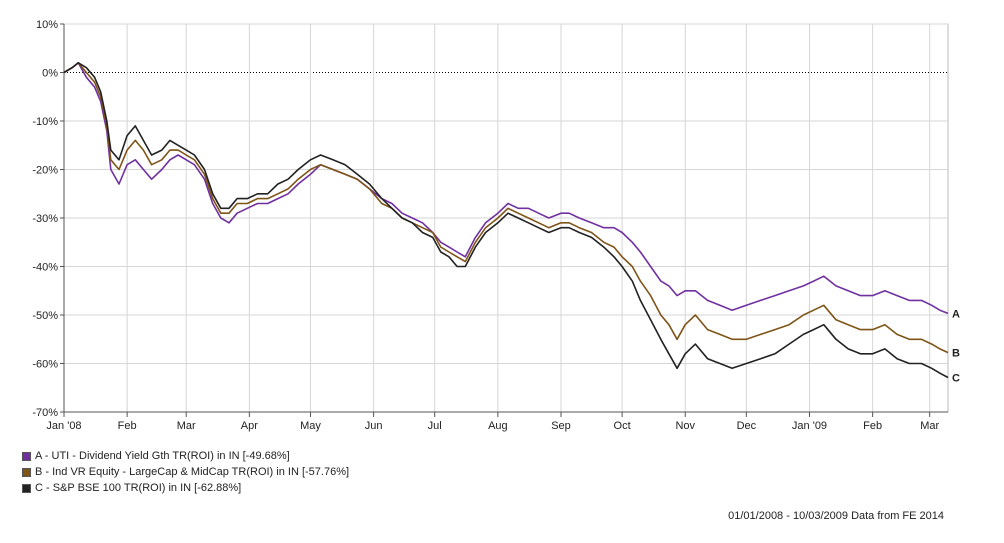 This screenshot has height=543, width=1004. What do you see at coordinates (956, 378) in the screenshot?
I see `end-label-c: C` at bounding box center [956, 378].